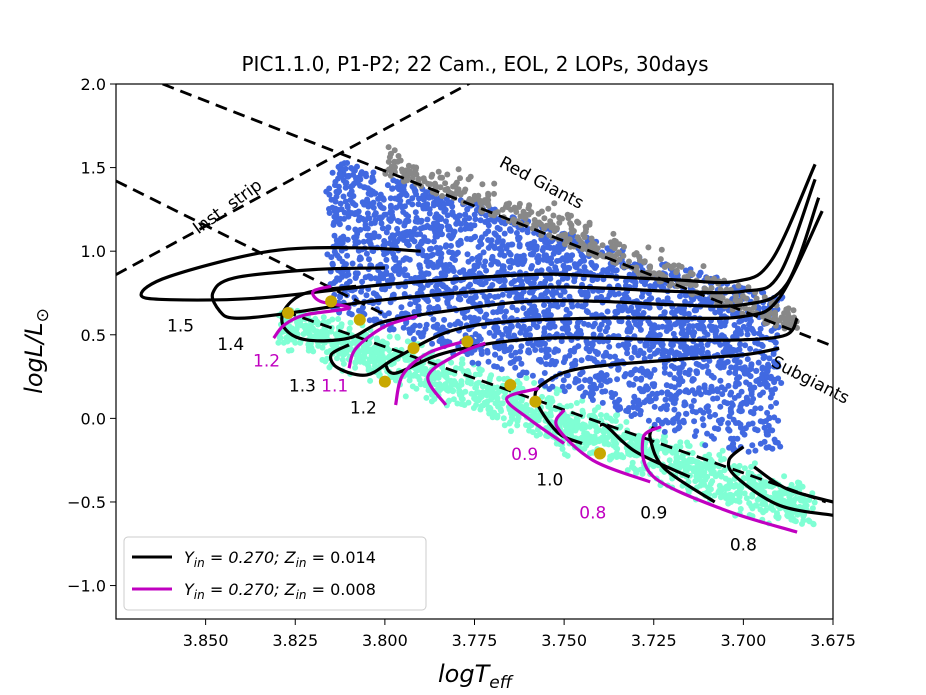 Image resolution: width=926 pixels, height=695 pixels. I want to click on x-tick-label: 3.725, so click(654, 640).